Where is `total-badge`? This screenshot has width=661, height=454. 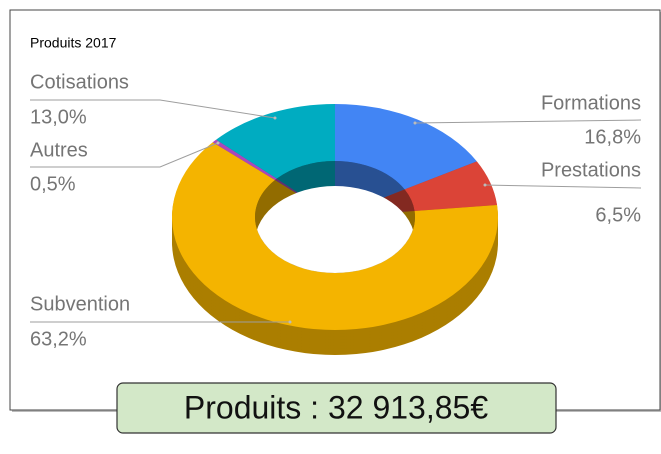 total-badge is located at coordinates (336, 408).